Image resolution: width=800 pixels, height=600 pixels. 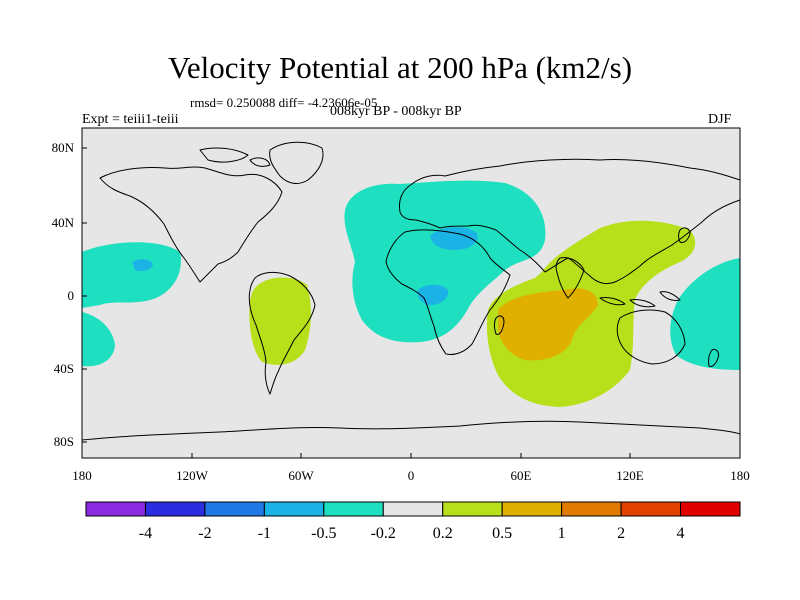 I want to click on coastline-antarctica, so click(x=411, y=430).